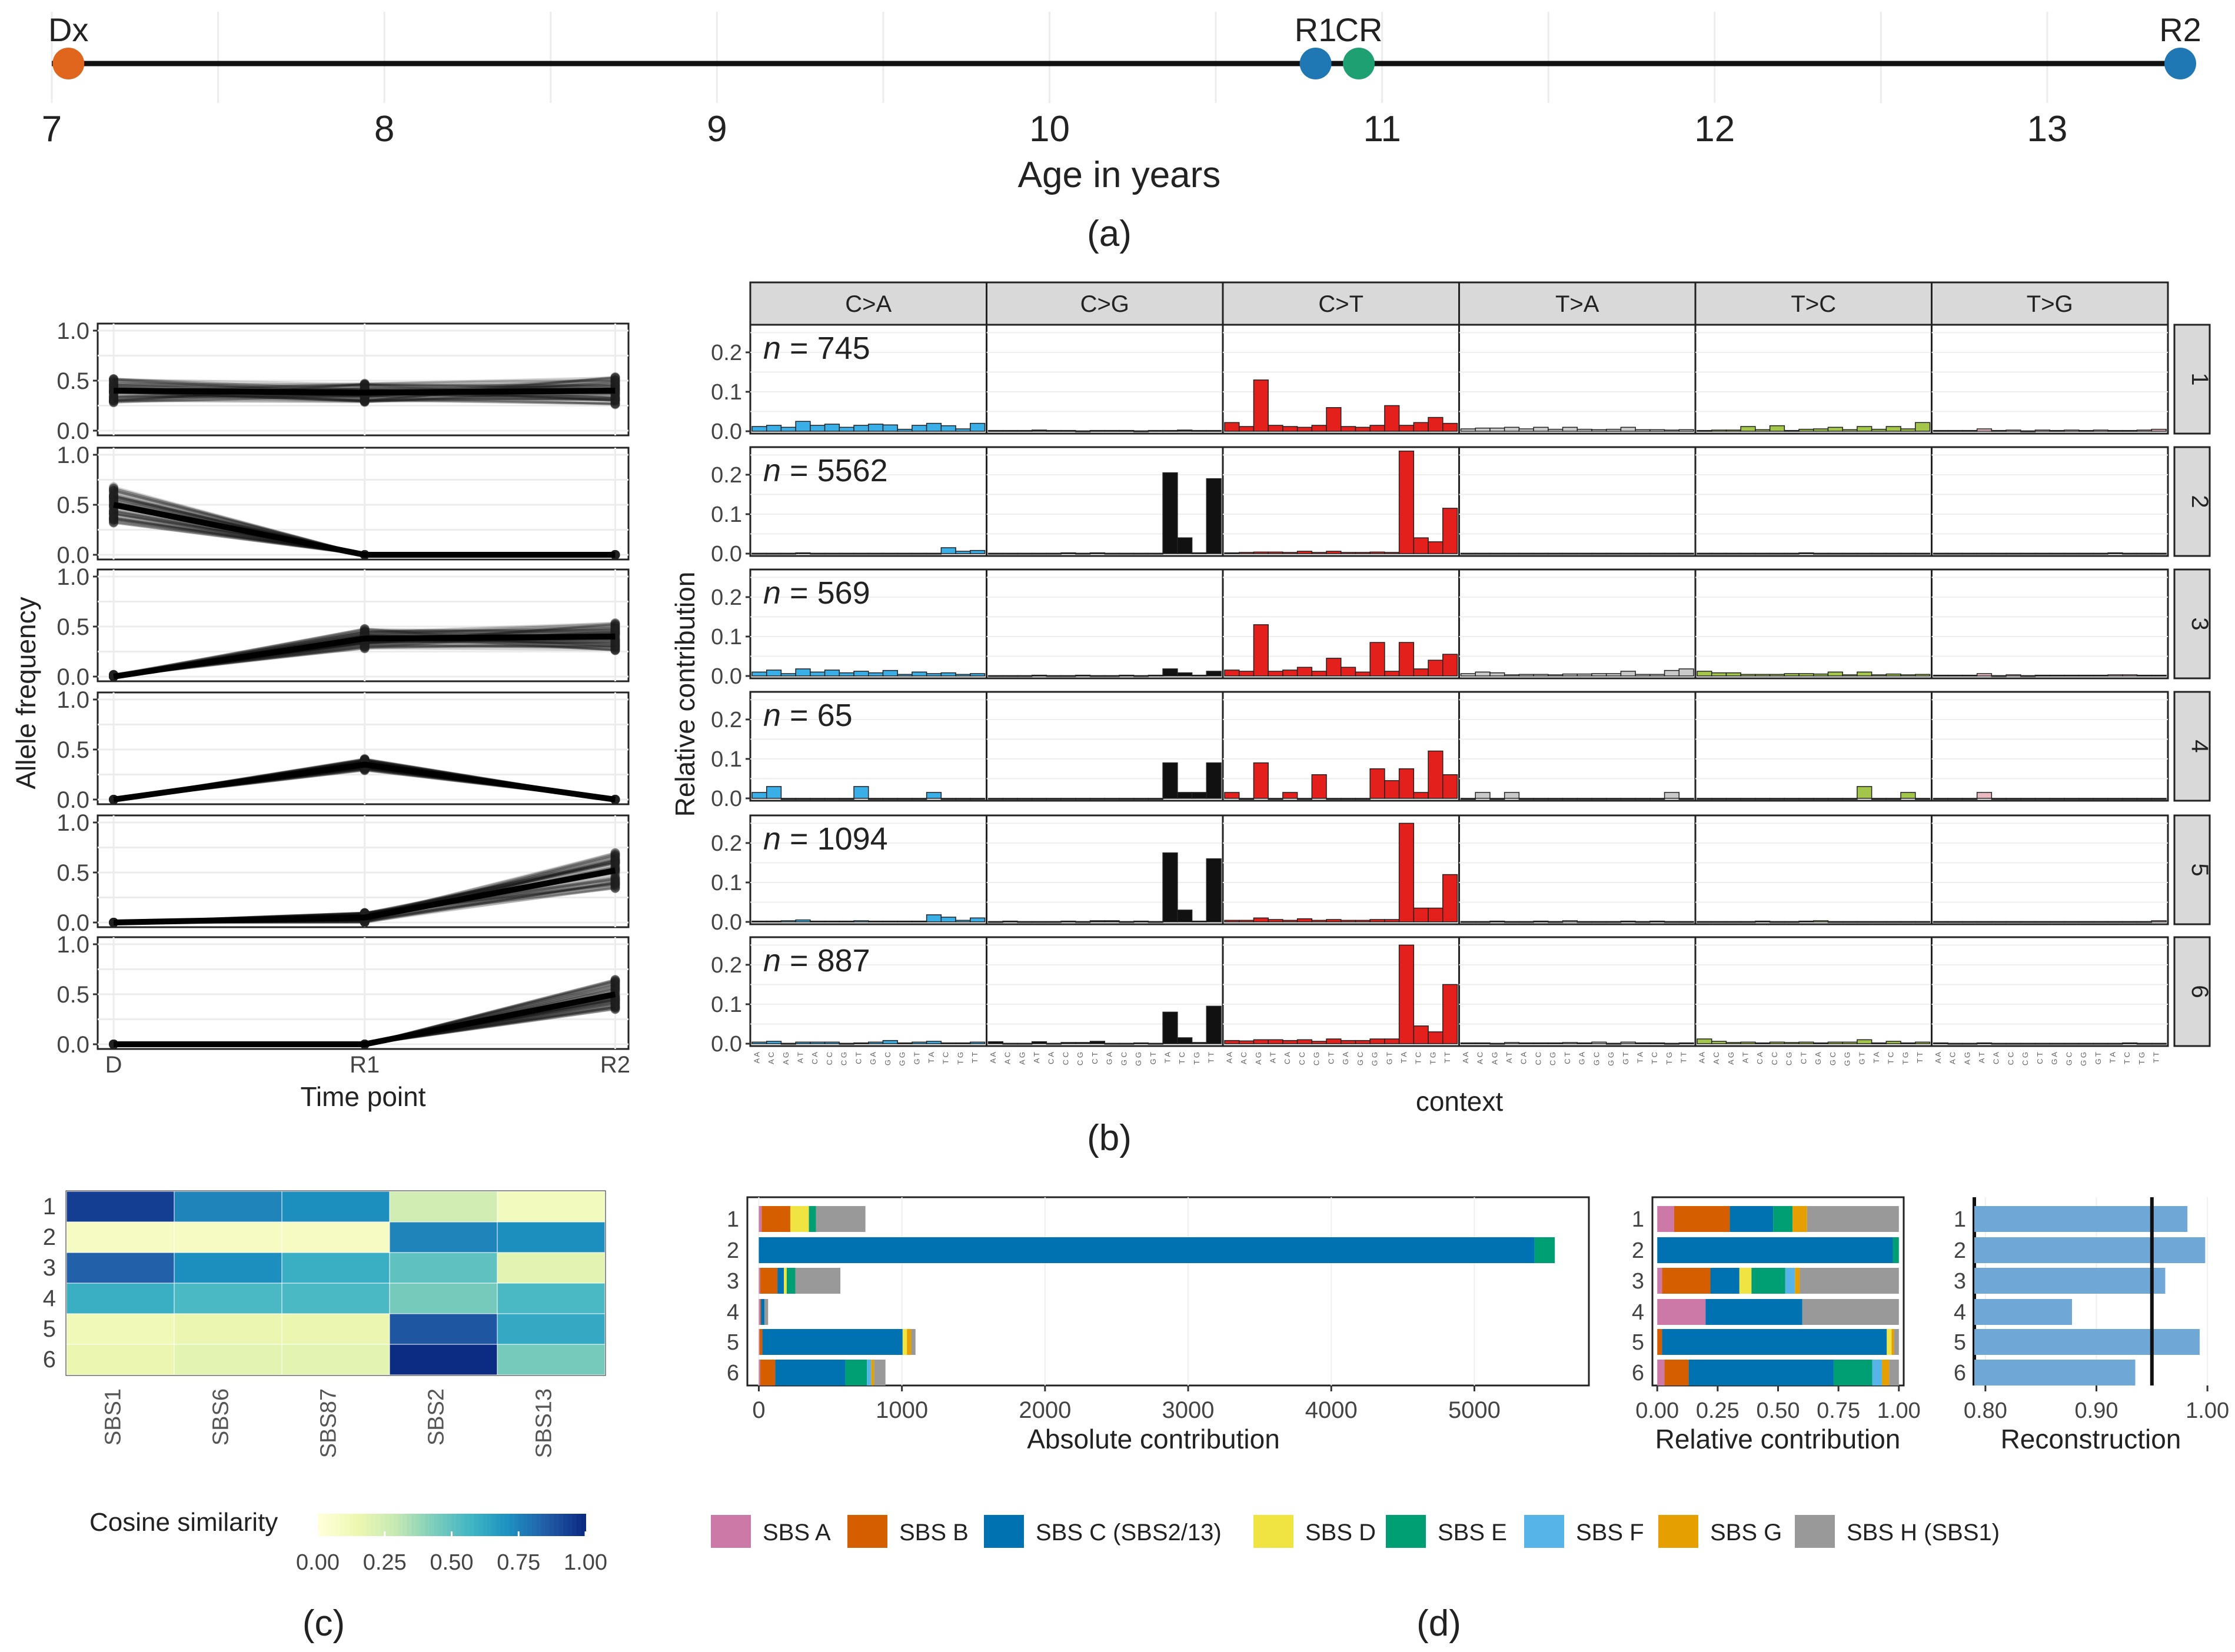 The width and height of the screenshot is (2235, 1652). Describe the element at coordinates (2050, 624) in the screenshot. I see `profile-panel-frame` at that location.